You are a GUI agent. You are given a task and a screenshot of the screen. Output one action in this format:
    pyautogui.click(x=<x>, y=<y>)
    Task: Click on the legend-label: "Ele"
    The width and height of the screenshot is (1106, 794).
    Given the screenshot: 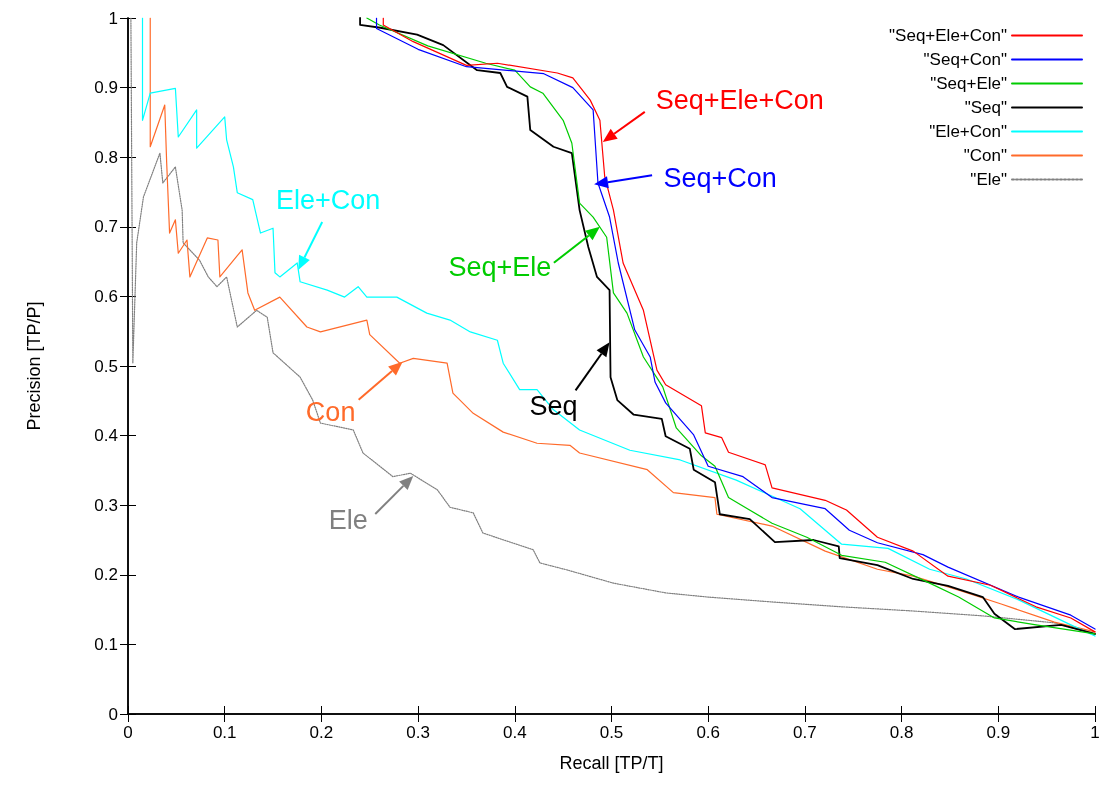 What is the action you would take?
    pyautogui.click(x=988, y=179)
    